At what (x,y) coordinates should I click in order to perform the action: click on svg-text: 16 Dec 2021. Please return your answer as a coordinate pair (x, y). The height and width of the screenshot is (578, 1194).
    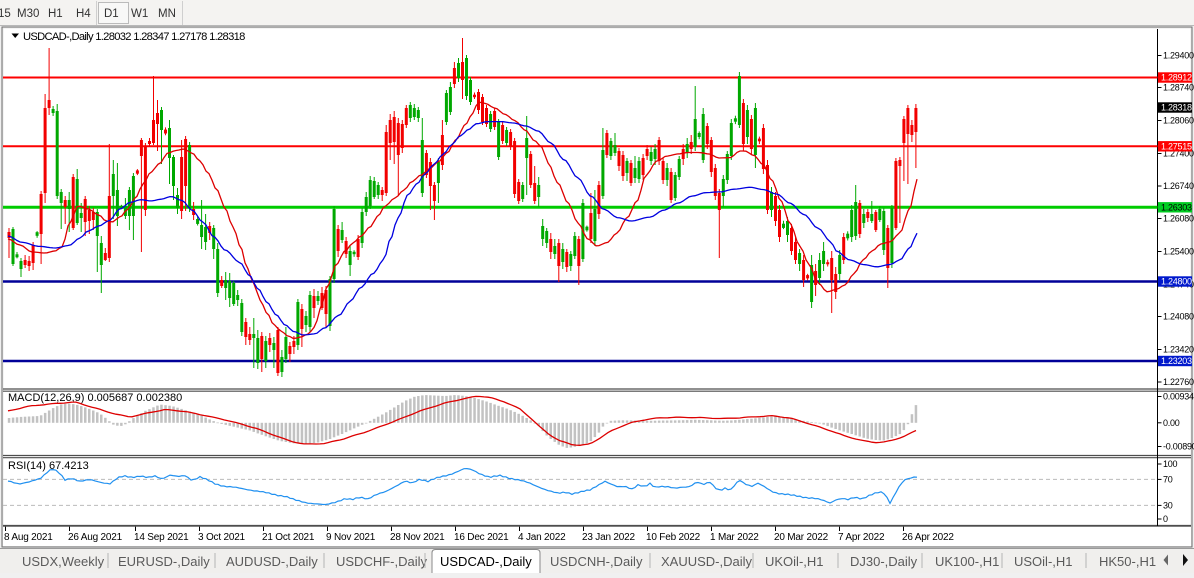
    Looking at the image, I should click on (481, 537).